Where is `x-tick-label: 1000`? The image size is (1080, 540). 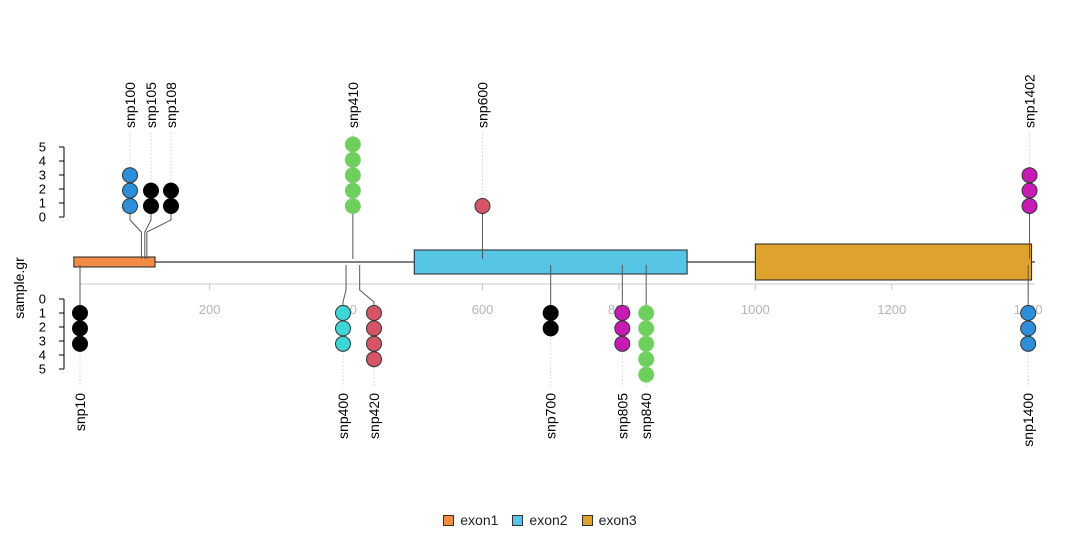
x-tick-label: 1000 is located at coordinates (755, 309).